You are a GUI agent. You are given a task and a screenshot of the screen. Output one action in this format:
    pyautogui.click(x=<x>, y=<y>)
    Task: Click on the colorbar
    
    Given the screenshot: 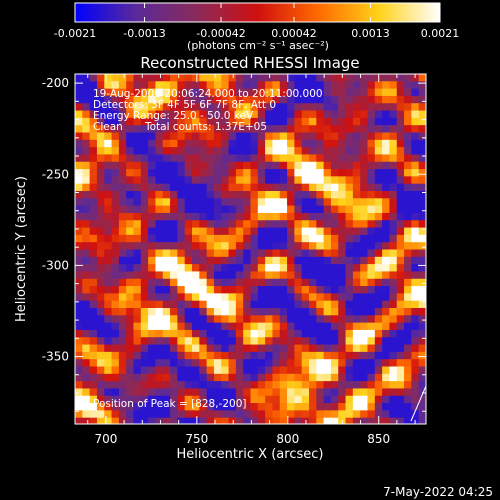 What is the action you would take?
    pyautogui.click(x=257, y=12)
    